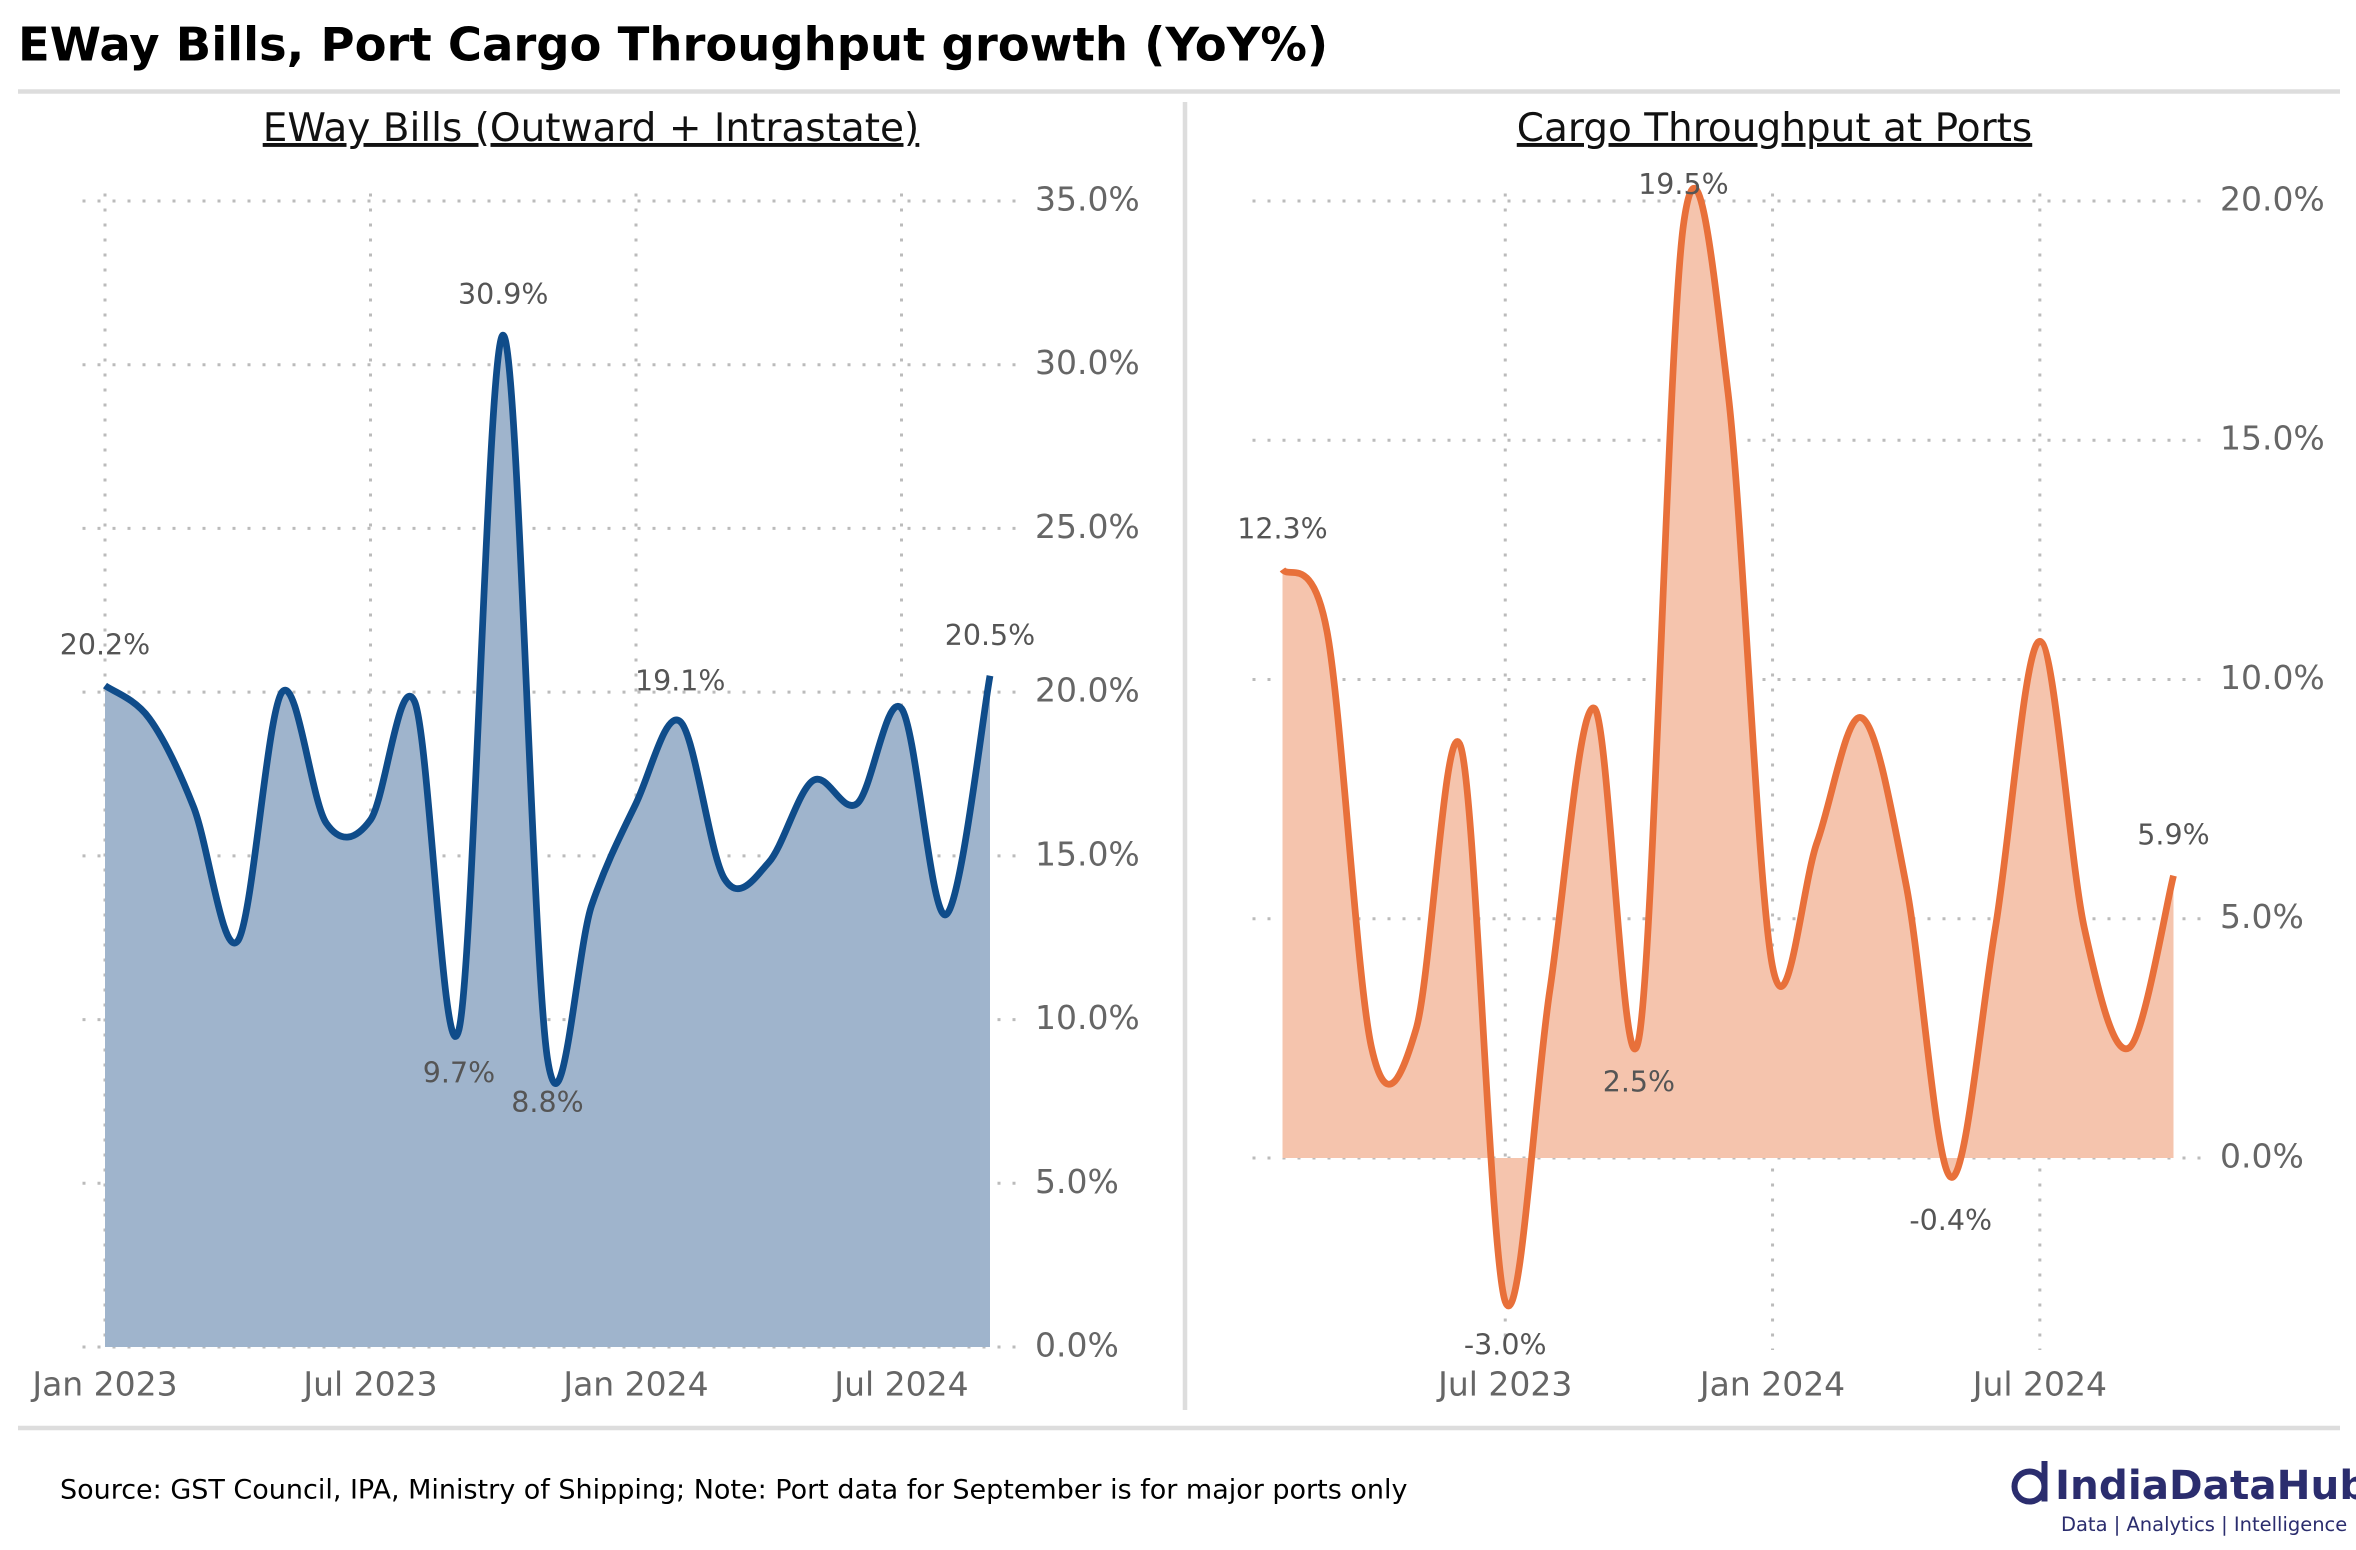 Image resolution: width=2356 pixels, height=1550 pixels. I want to click on x-tick-label: Jan 2023, so click(103, 1384).